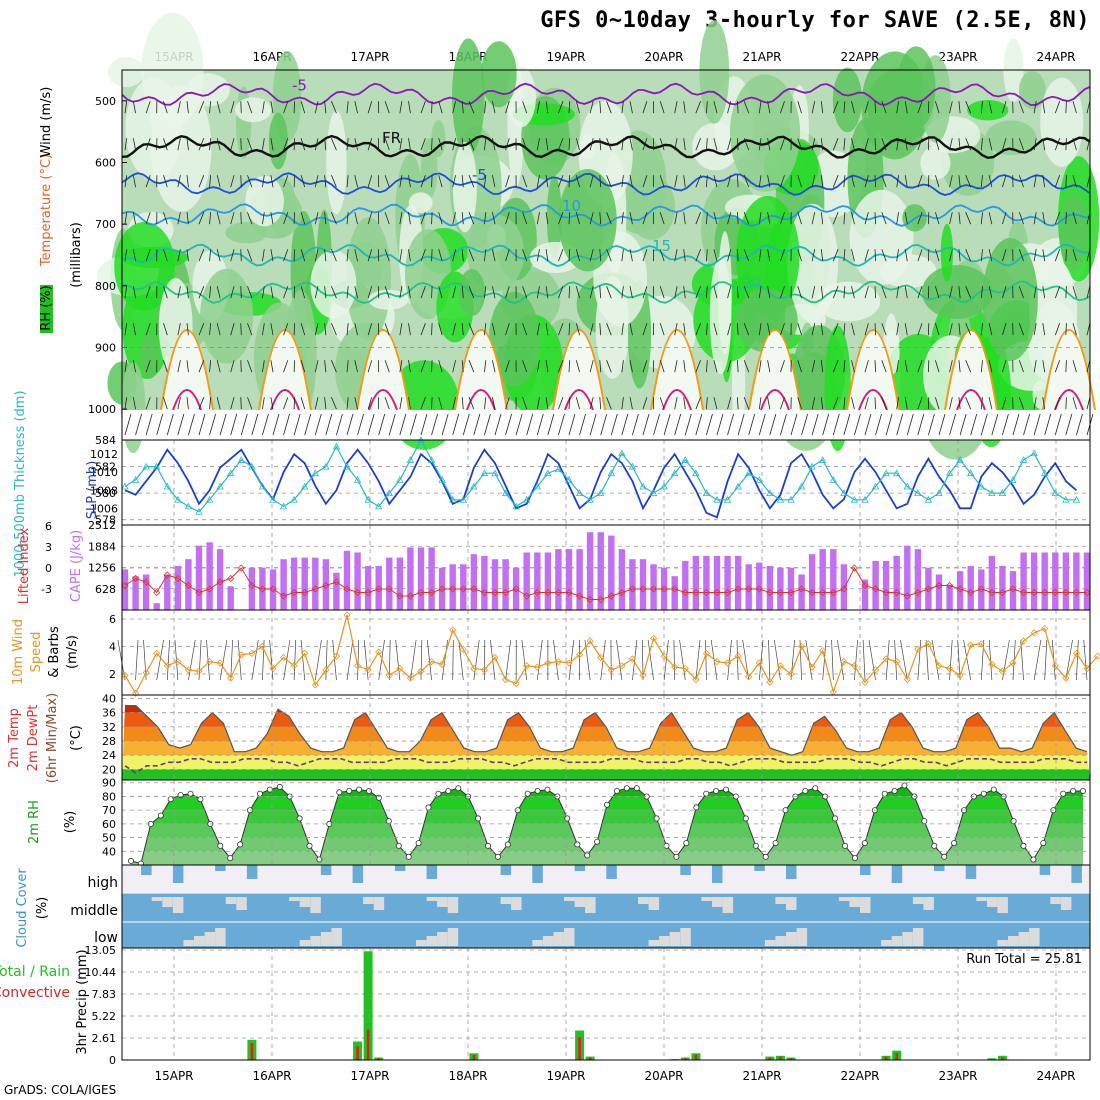 Image resolution: width=1100 pixels, height=1100 pixels. Describe the element at coordinates (167, 902) in the screenshot. I see `mid-cloud-gap` at that location.